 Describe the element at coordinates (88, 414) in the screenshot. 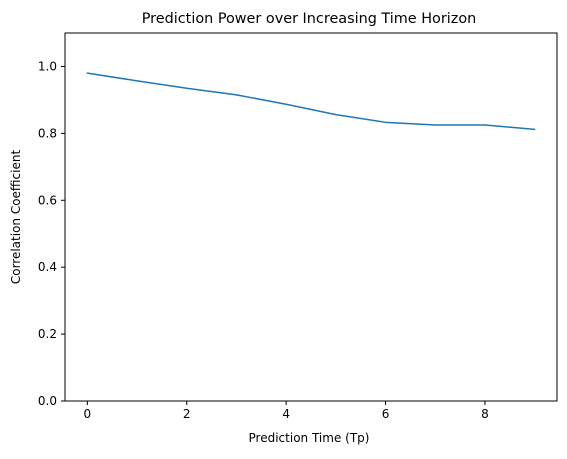

I see `x-tick-label: 0` at that location.